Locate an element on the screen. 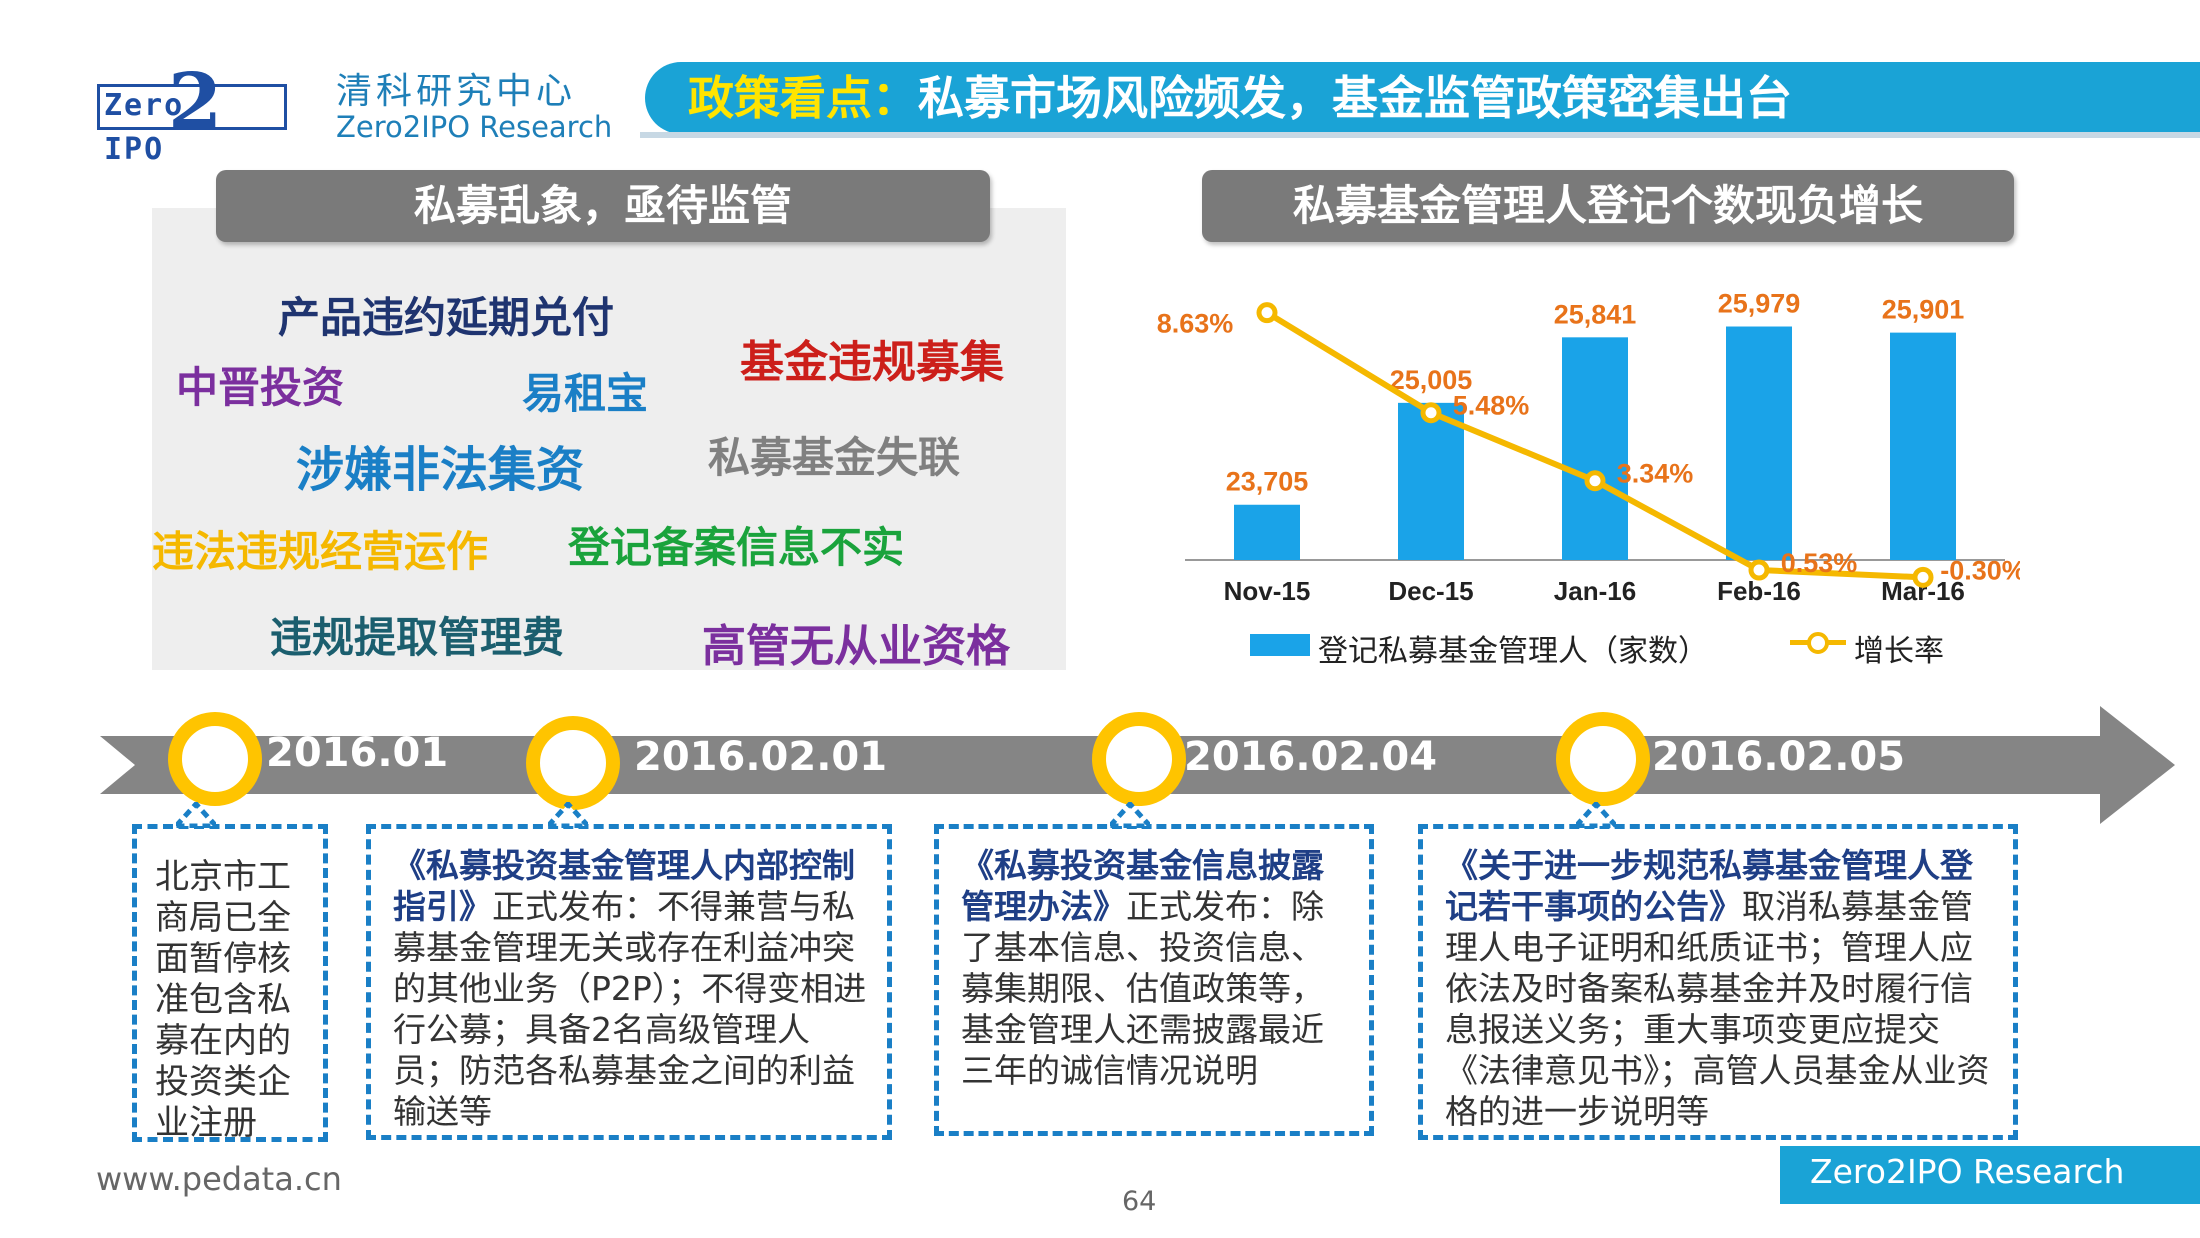 The width and height of the screenshot is (2200, 1238). bar-value-label: 25,979 is located at coordinates (1759, 304).